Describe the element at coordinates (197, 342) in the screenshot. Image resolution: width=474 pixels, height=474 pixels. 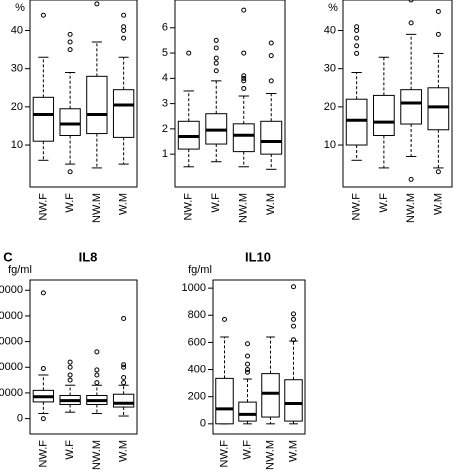
I see `y-tick-label: 600` at that location.